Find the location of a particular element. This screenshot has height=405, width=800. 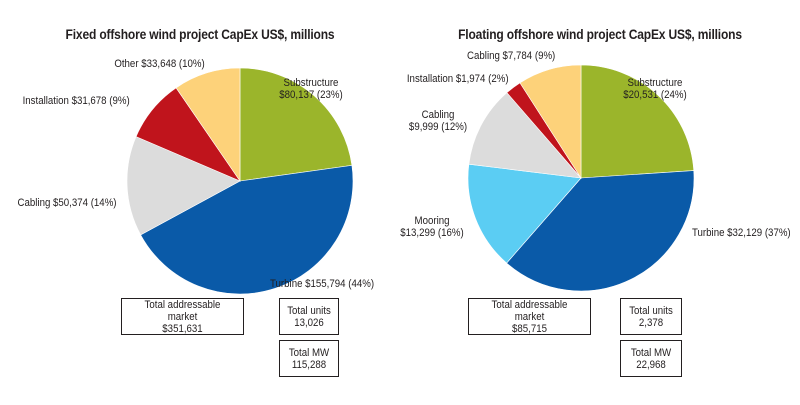

total-market-box: Total addressable market $351,631 is located at coordinates (182, 316).